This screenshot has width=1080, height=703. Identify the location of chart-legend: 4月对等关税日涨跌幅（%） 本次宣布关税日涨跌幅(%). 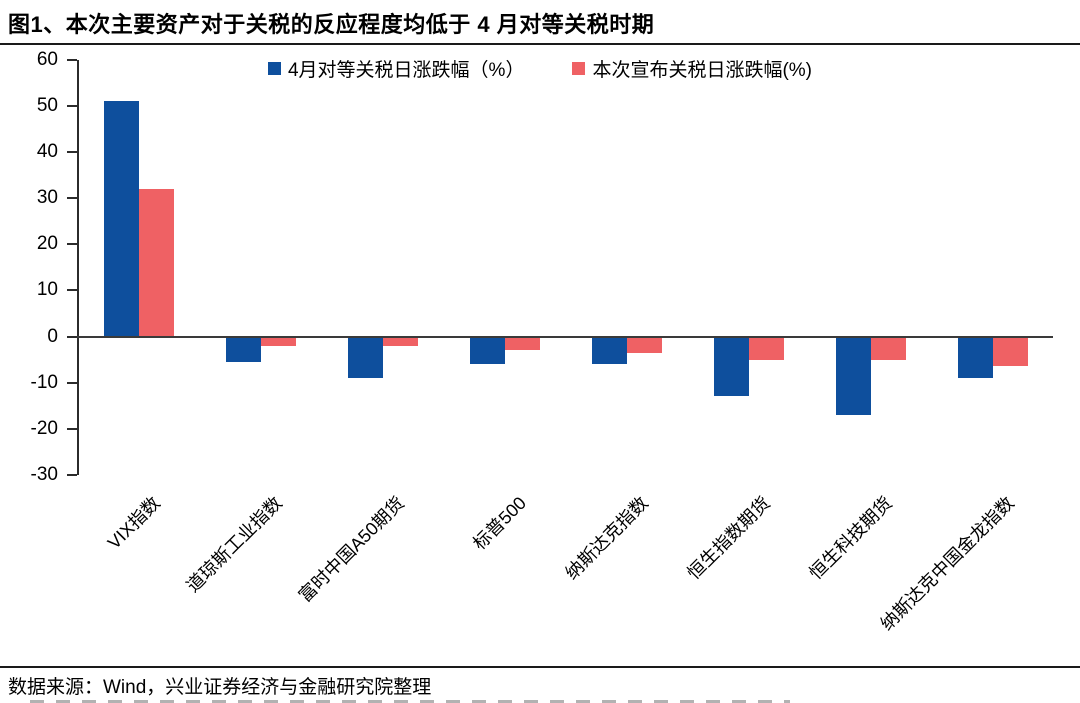
(540, 68).